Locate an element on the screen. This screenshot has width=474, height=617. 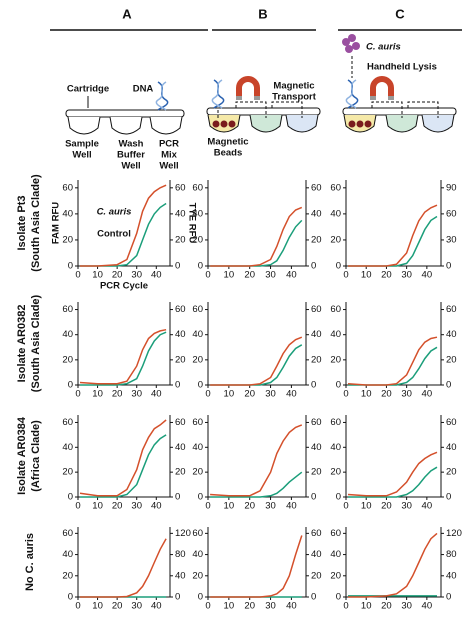
organism-label: C. auris is located at coordinates (383, 47).